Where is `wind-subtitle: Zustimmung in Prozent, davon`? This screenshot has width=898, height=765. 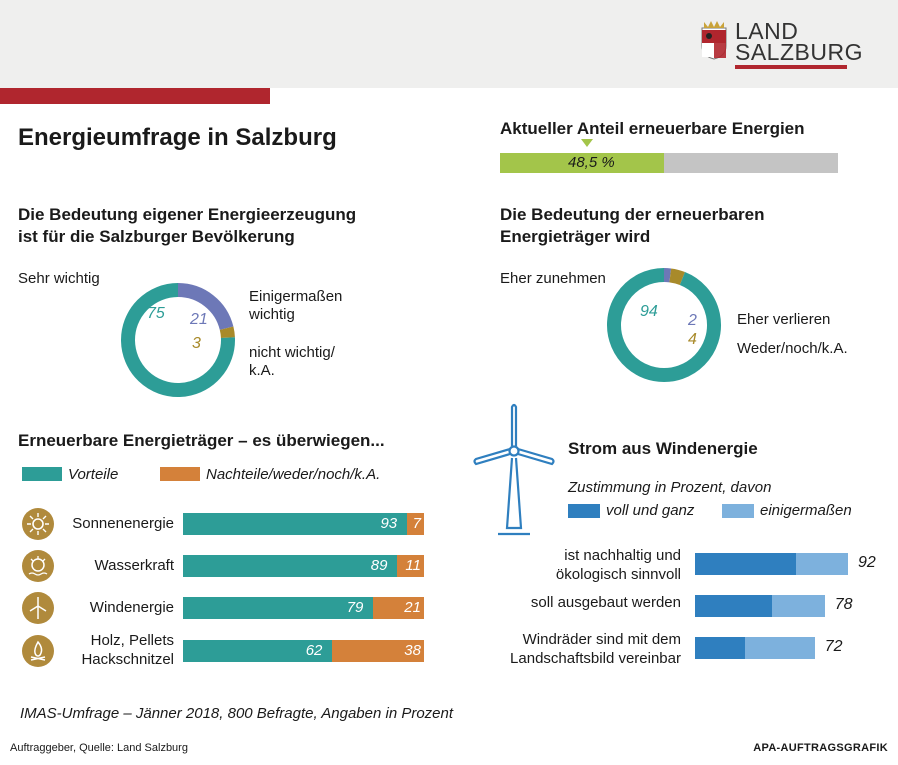
wind-subtitle: Zustimmung in Prozent, davon is located at coordinates (670, 487).